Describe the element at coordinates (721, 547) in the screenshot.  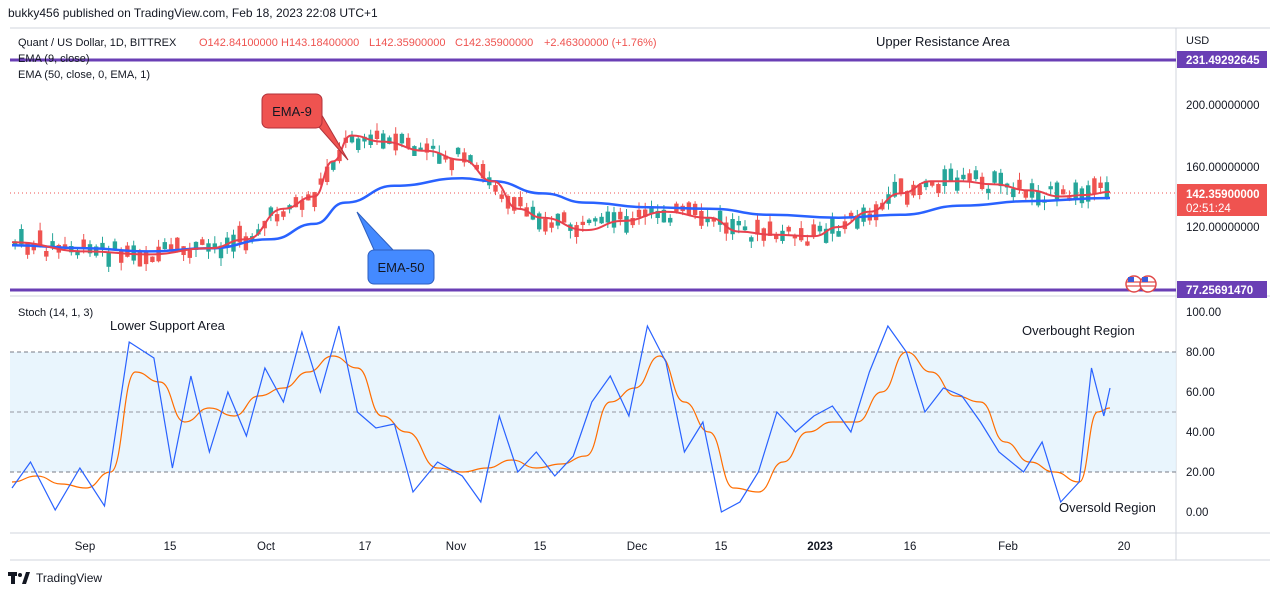
I see `time-tick: 15` at that location.